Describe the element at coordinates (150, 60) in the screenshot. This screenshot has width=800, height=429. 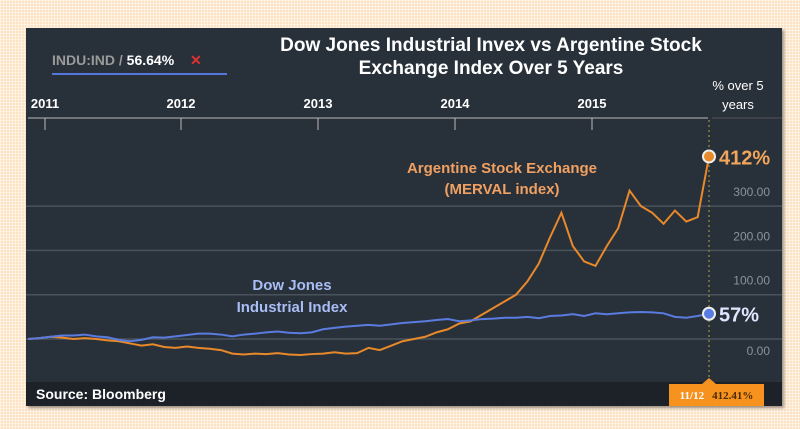
I see `legend-value: 56.64%` at that location.